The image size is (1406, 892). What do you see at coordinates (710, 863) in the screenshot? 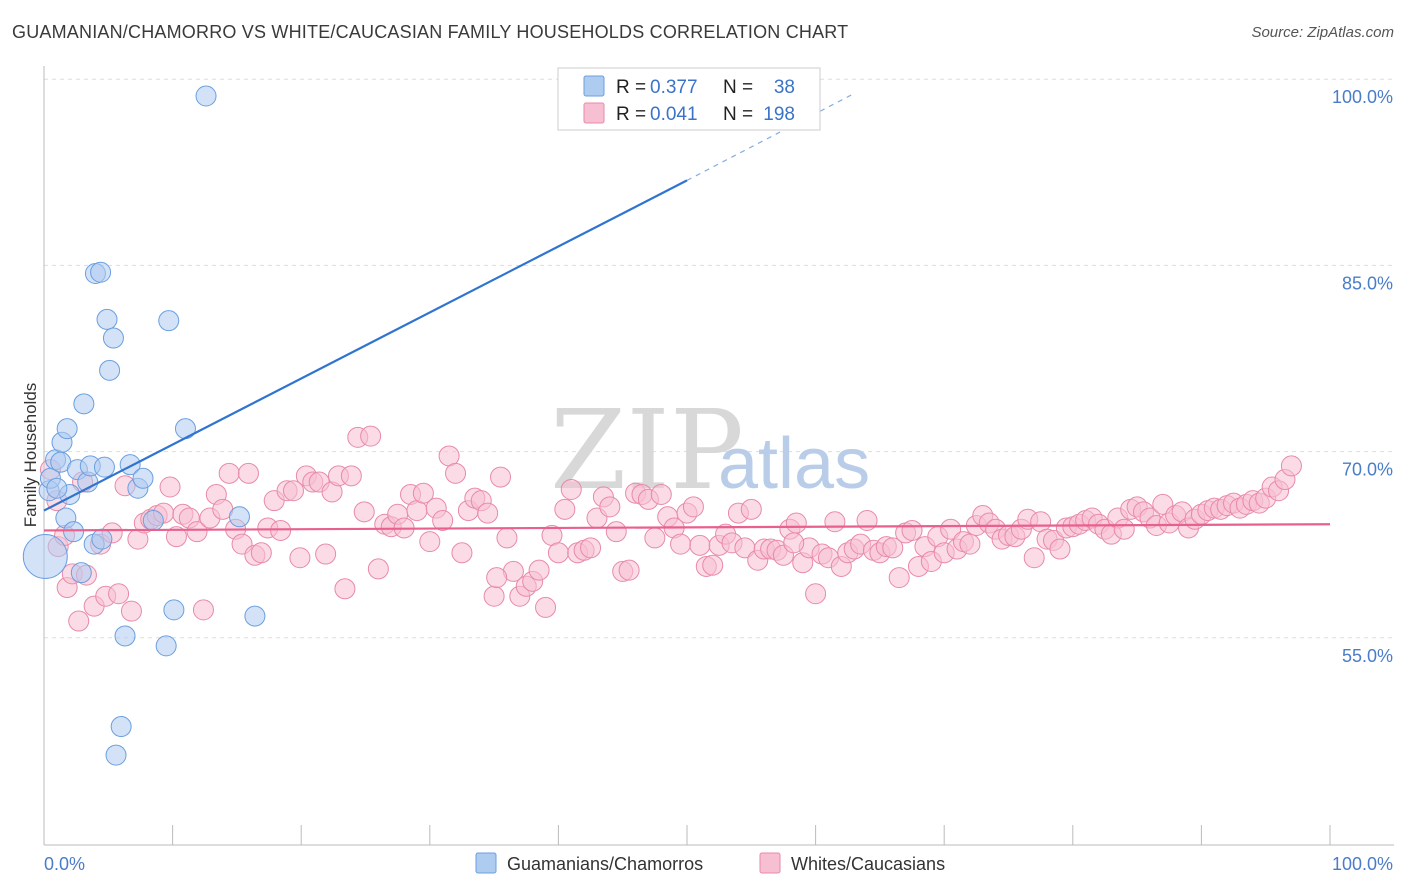
I see `series-legend: Guamanians/Chamorros Whites/Caucasians` at bounding box center [710, 863].